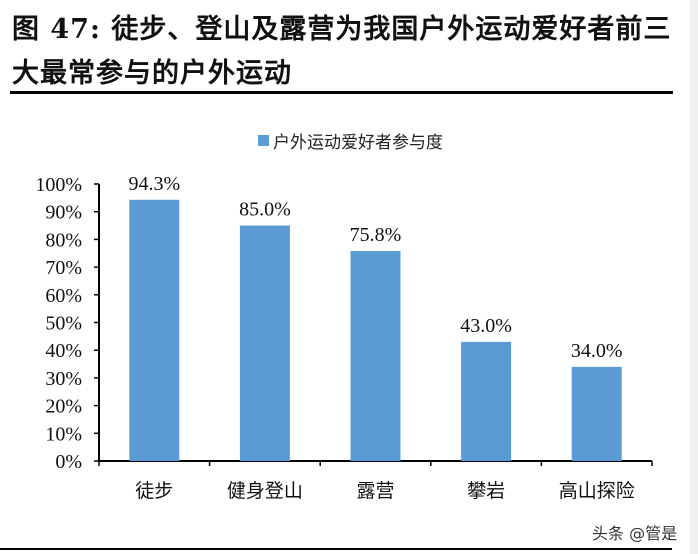  What do you see at coordinates (63, 296) in the screenshot?
I see `y-tick-label: 60%` at bounding box center [63, 296].